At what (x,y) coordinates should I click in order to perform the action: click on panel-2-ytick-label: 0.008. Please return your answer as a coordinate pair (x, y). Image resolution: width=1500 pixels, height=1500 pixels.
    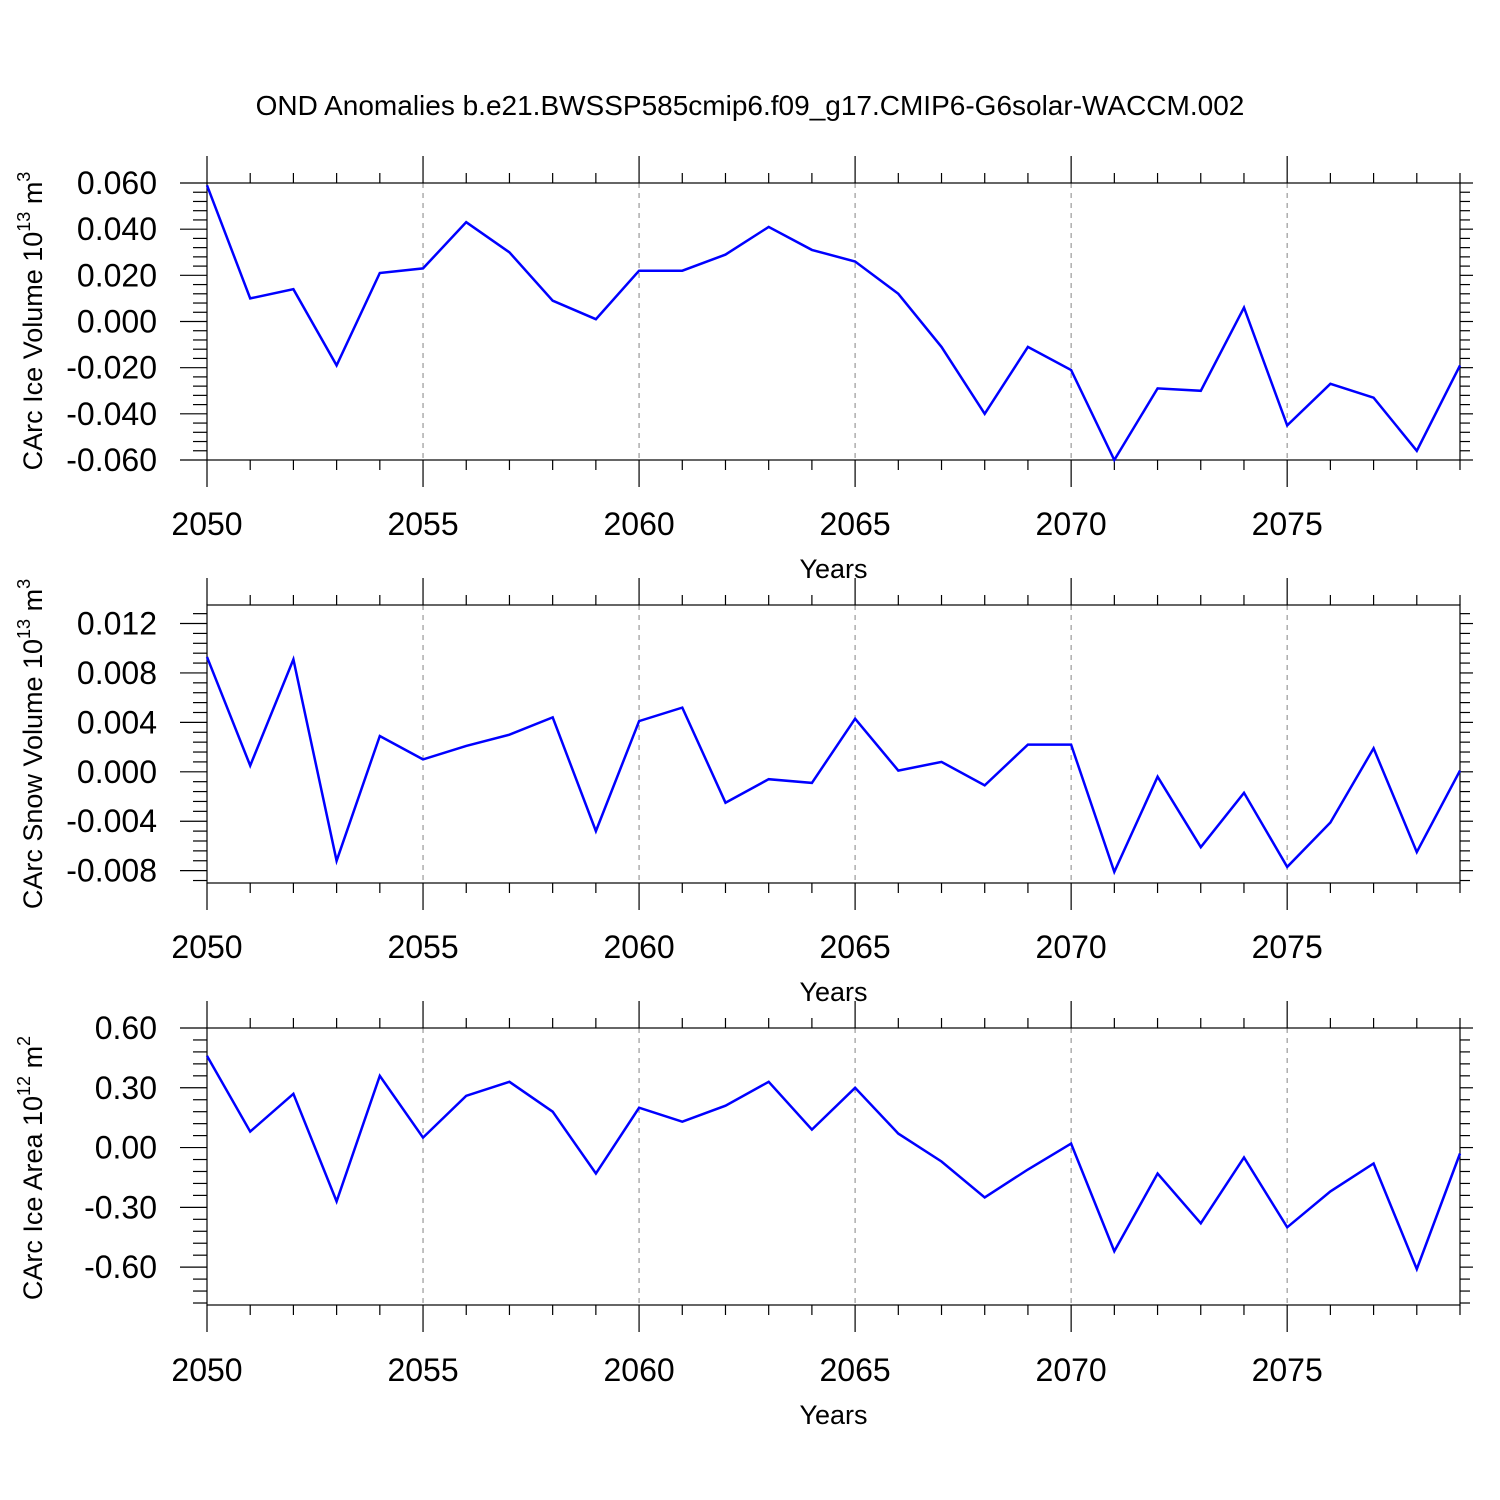
    Looking at the image, I should click on (117, 673).